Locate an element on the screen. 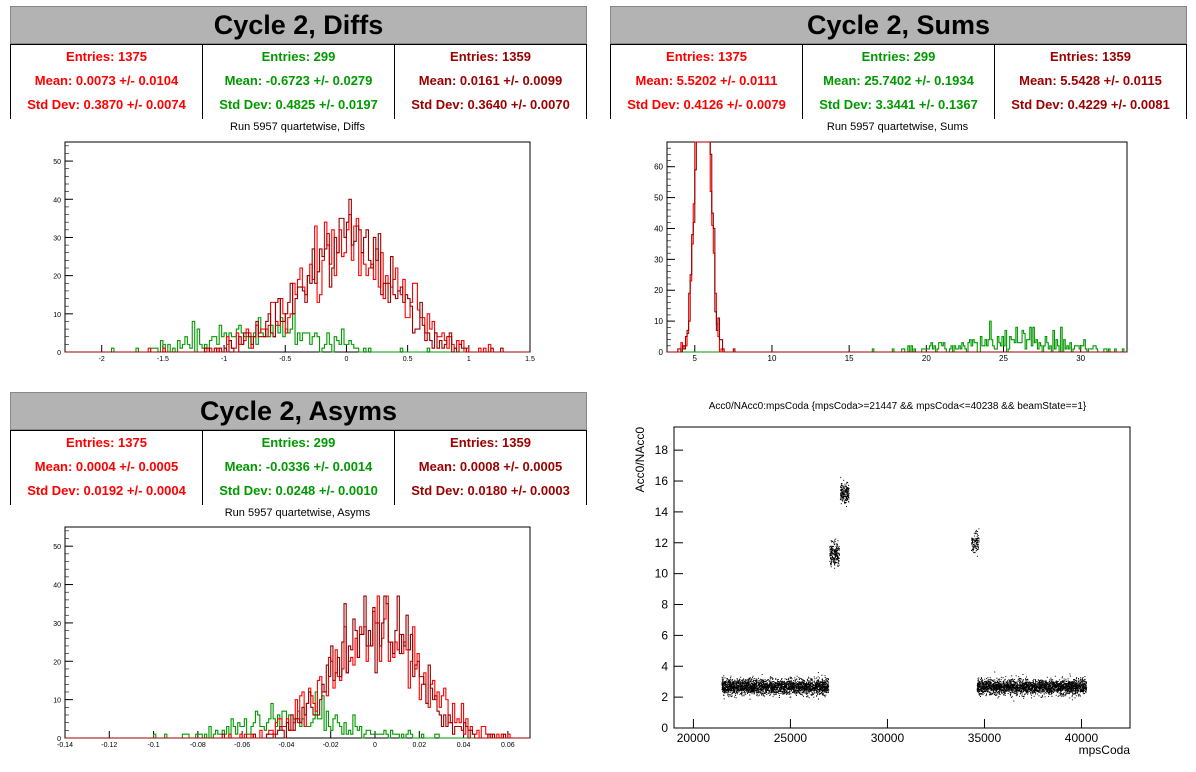 The image size is (1196, 772). x-tick-label: 25000 is located at coordinates (791, 738).